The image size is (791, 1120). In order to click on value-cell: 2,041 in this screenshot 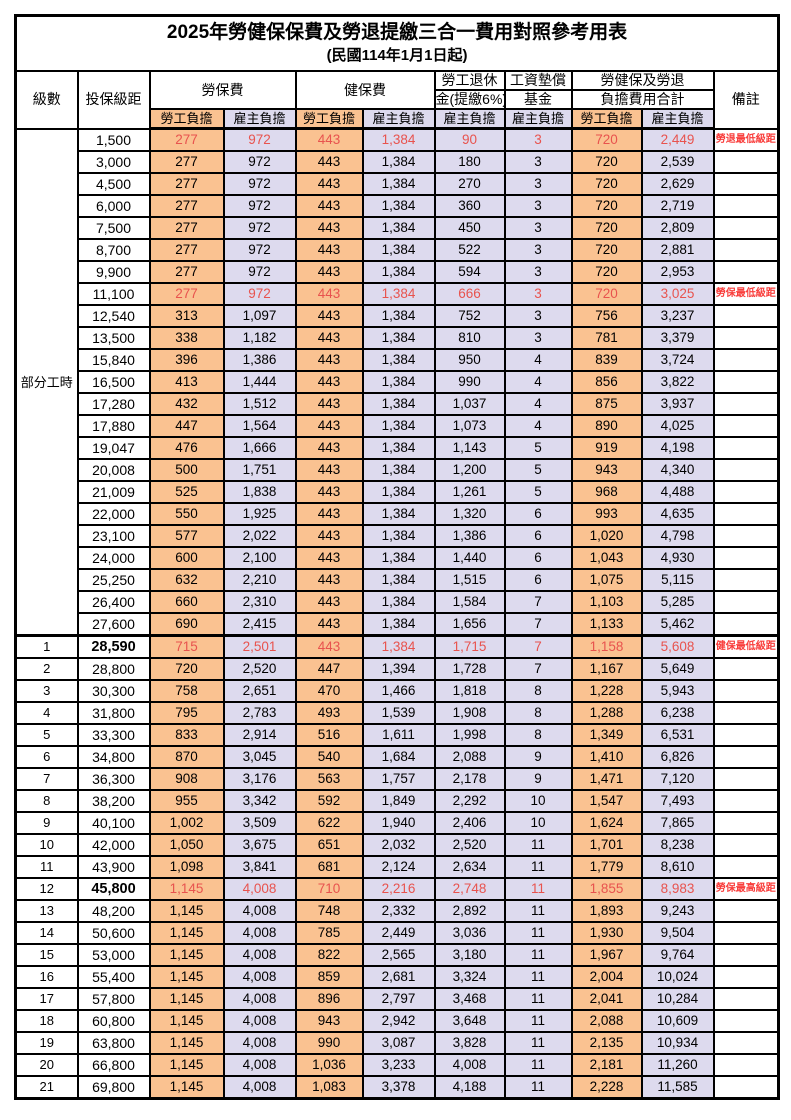, I will do `click(606, 999)`.